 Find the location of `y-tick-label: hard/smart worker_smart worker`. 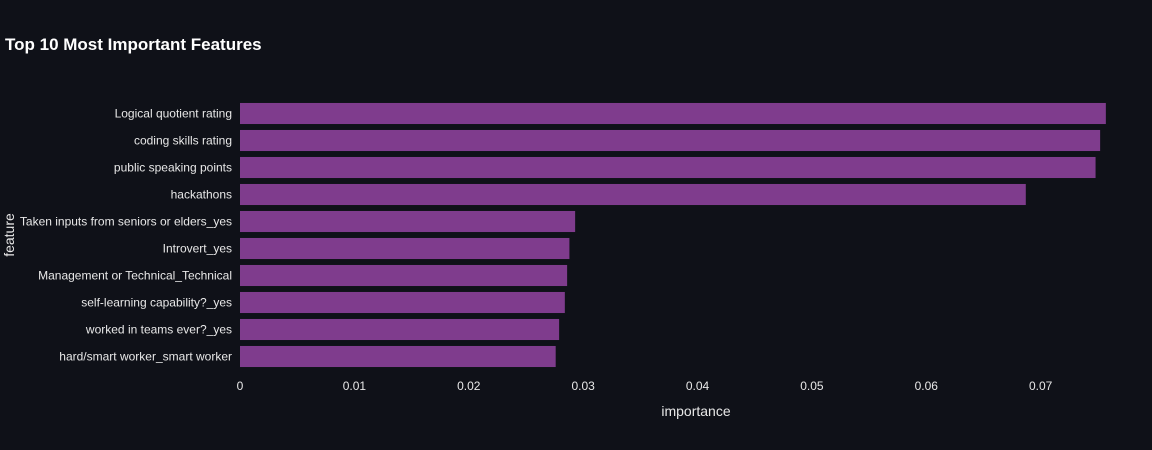

y-tick-label: hard/smart worker_smart worker is located at coordinates (145, 357).